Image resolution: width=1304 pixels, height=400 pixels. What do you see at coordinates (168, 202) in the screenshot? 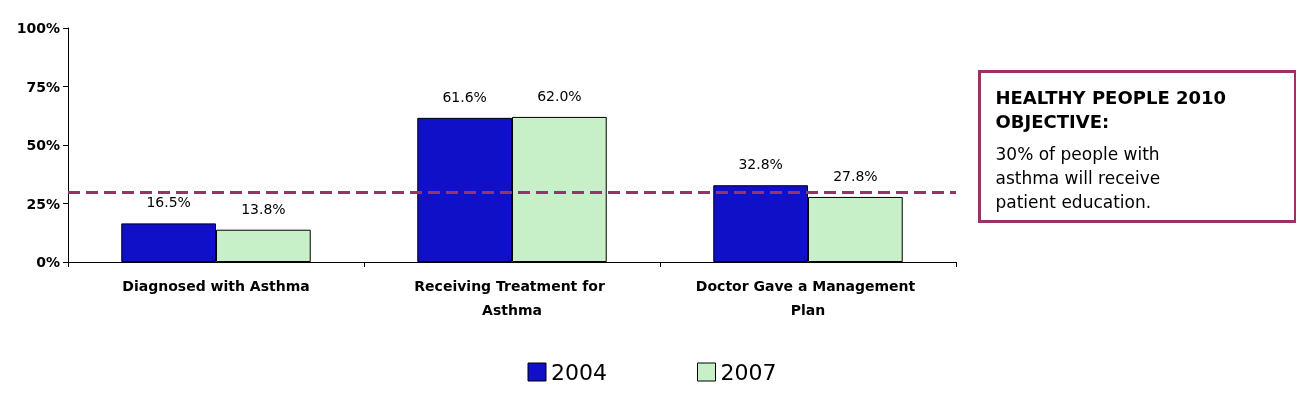
I see `data-label: 16.5%` at bounding box center [168, 202].